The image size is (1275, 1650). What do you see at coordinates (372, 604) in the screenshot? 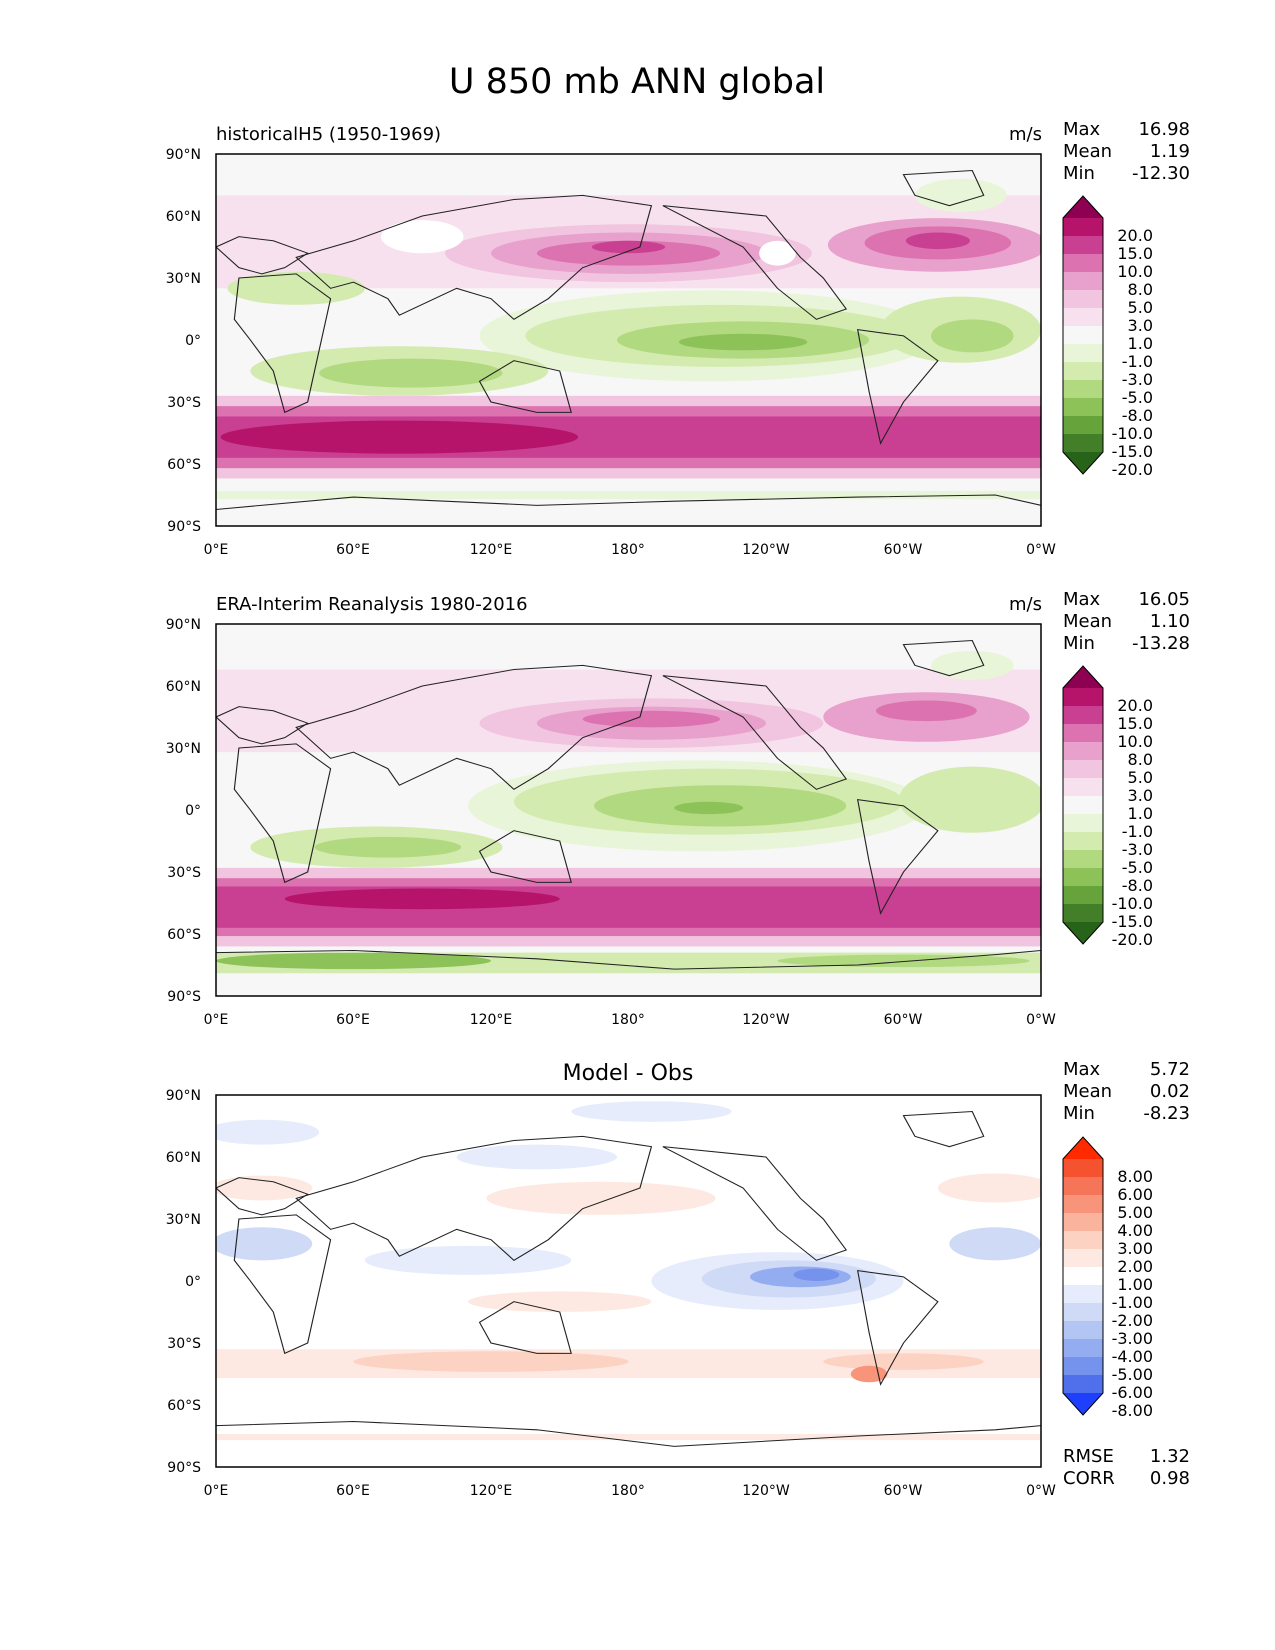
I see `panel-left-title: ERA-Interim Reanalysis 1980-2016` at bounding box center [372, 604].